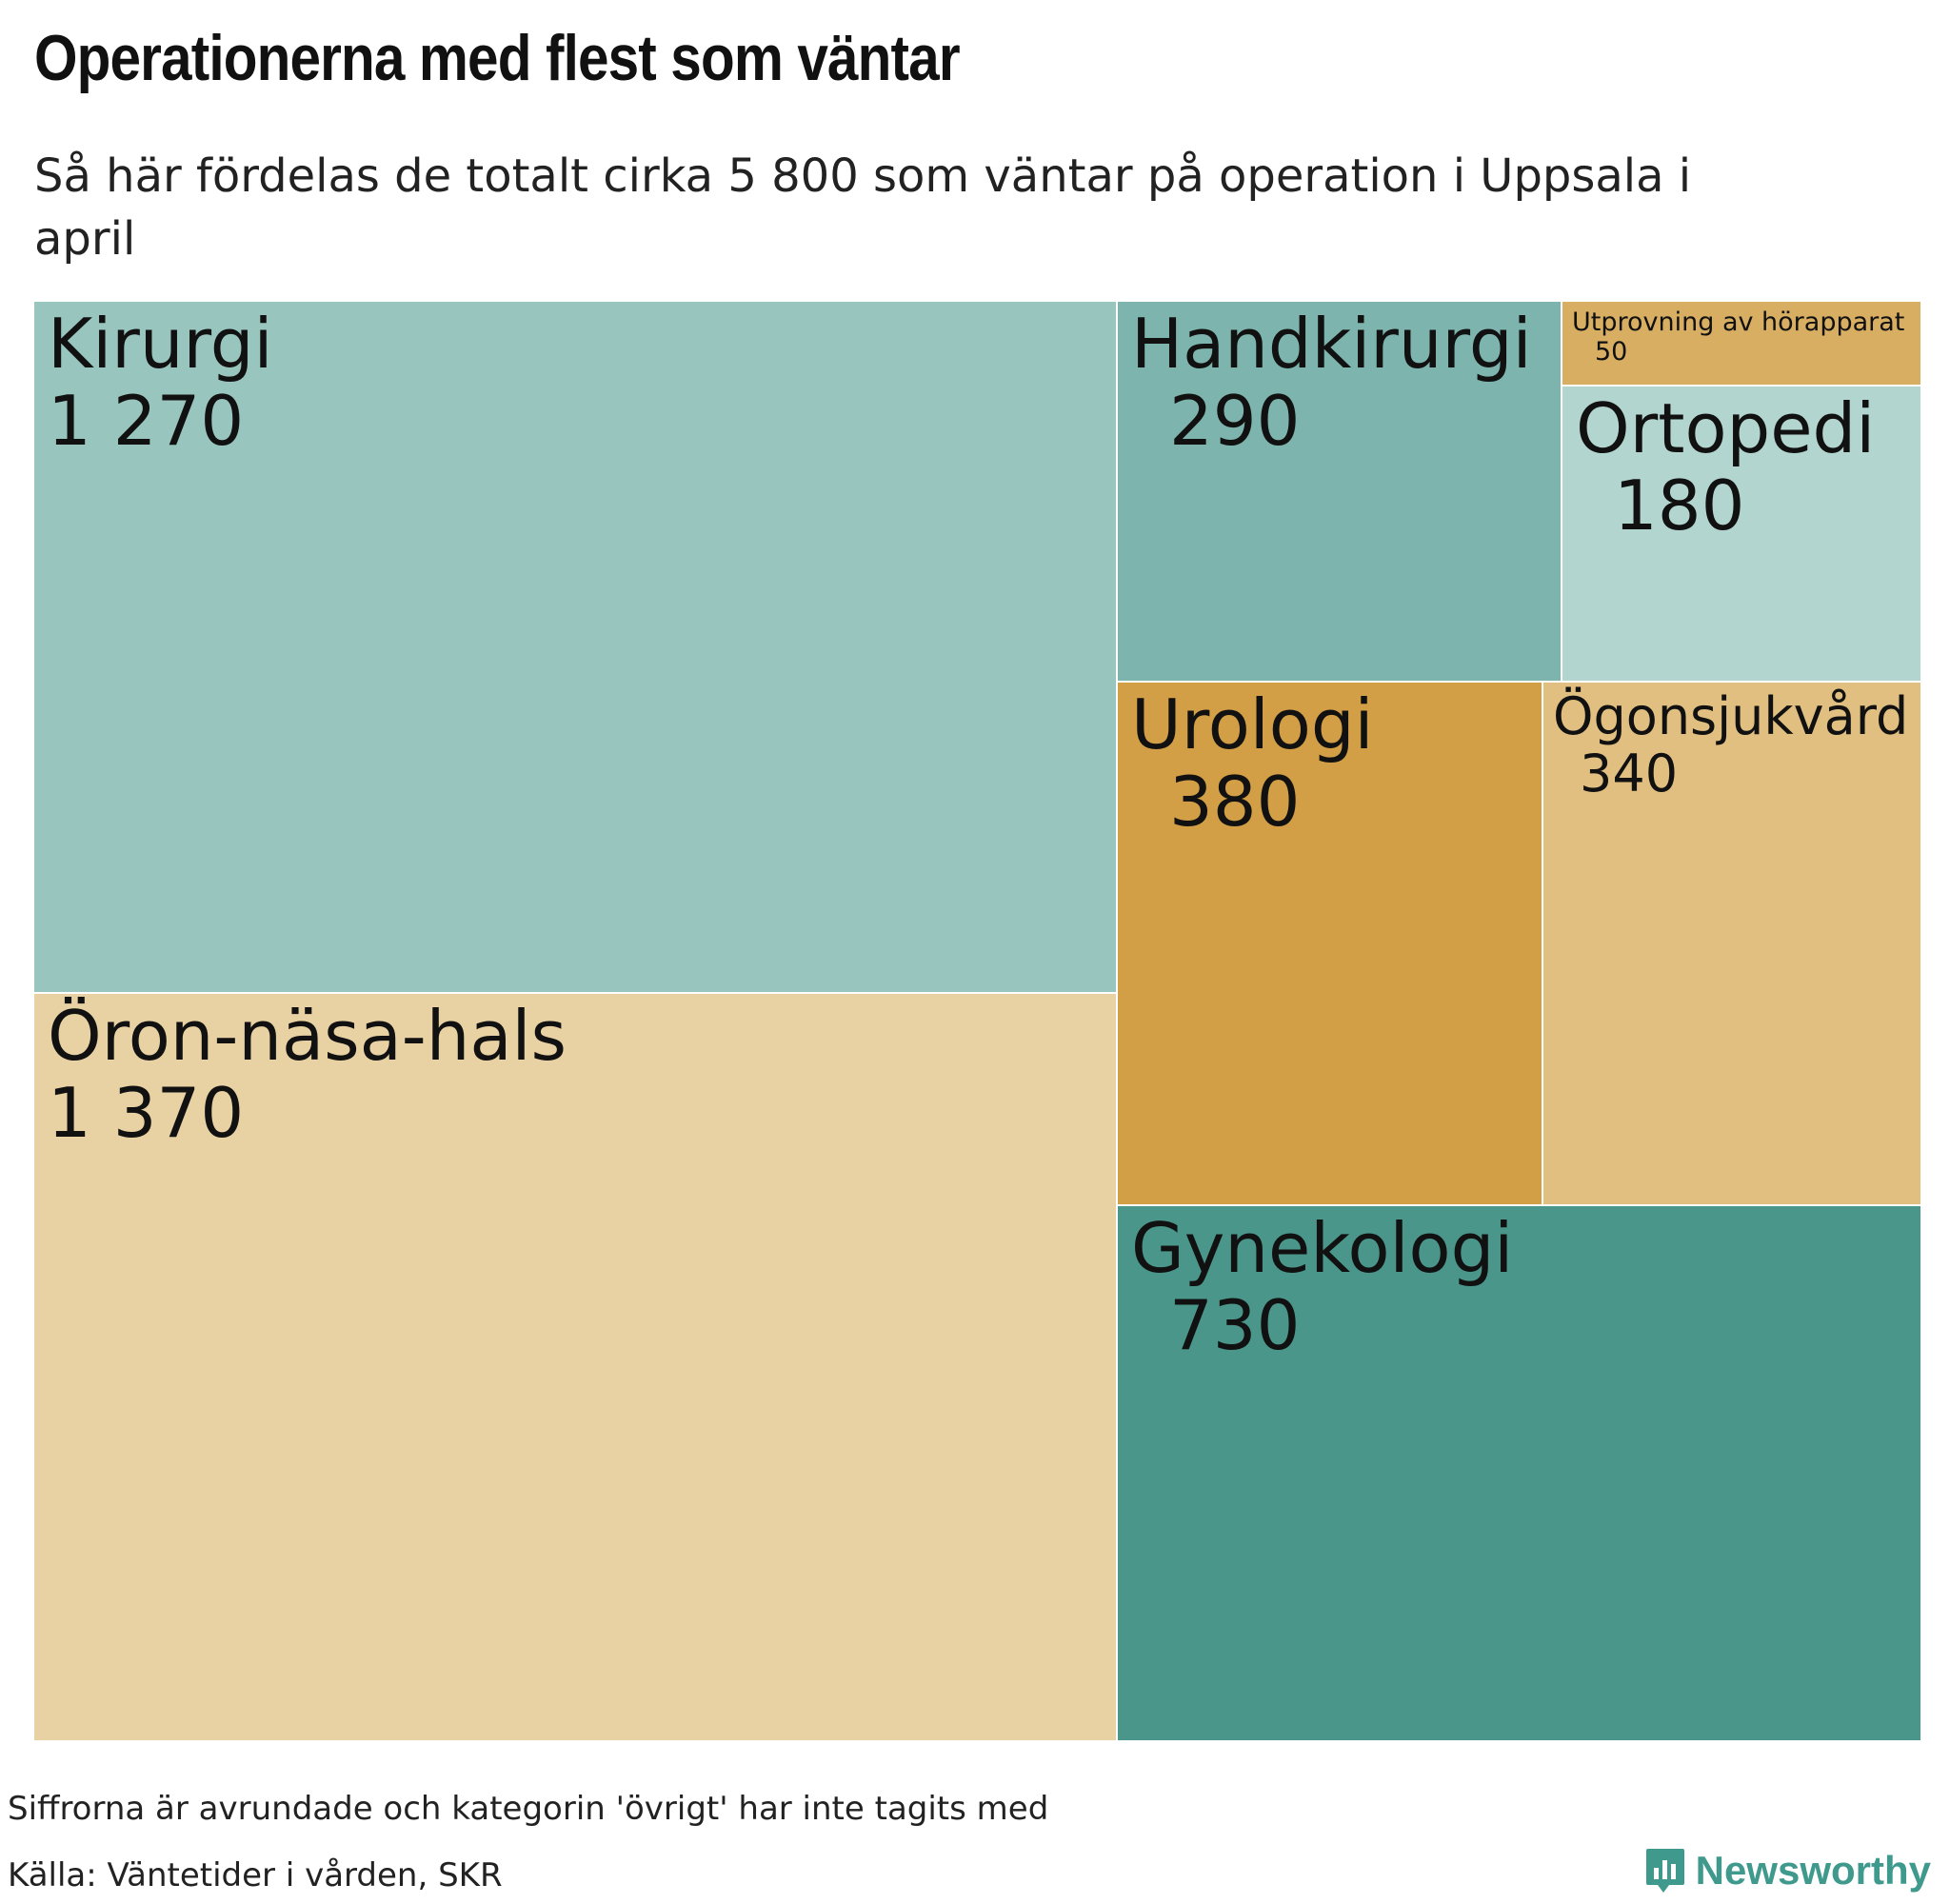 This screenshot has height=1904, width=1950. Describe the element at coordinates (1726, 428) in the screenshot. I see `tile-label: Ortopedi` at that location.